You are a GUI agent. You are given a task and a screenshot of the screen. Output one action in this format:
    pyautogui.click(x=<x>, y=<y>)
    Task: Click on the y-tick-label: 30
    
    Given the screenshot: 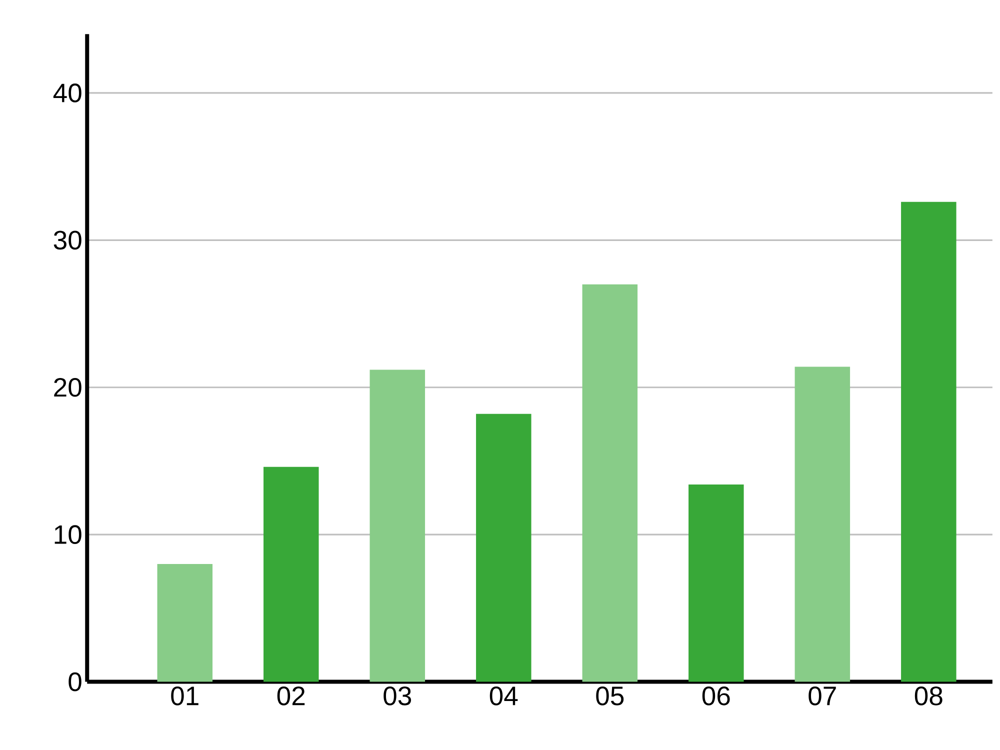 What is the action you would take?
    pyautogui.click(x=68, y=240)
    